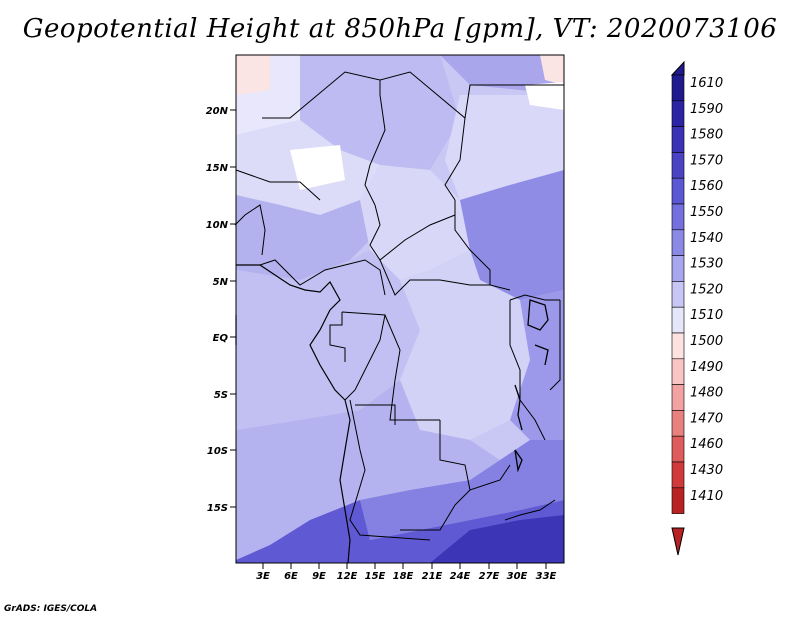  What do you see at coordinates (375, 576) in the screenshot?
I see `lon-label: 15E` at bounding box center [375, 576].